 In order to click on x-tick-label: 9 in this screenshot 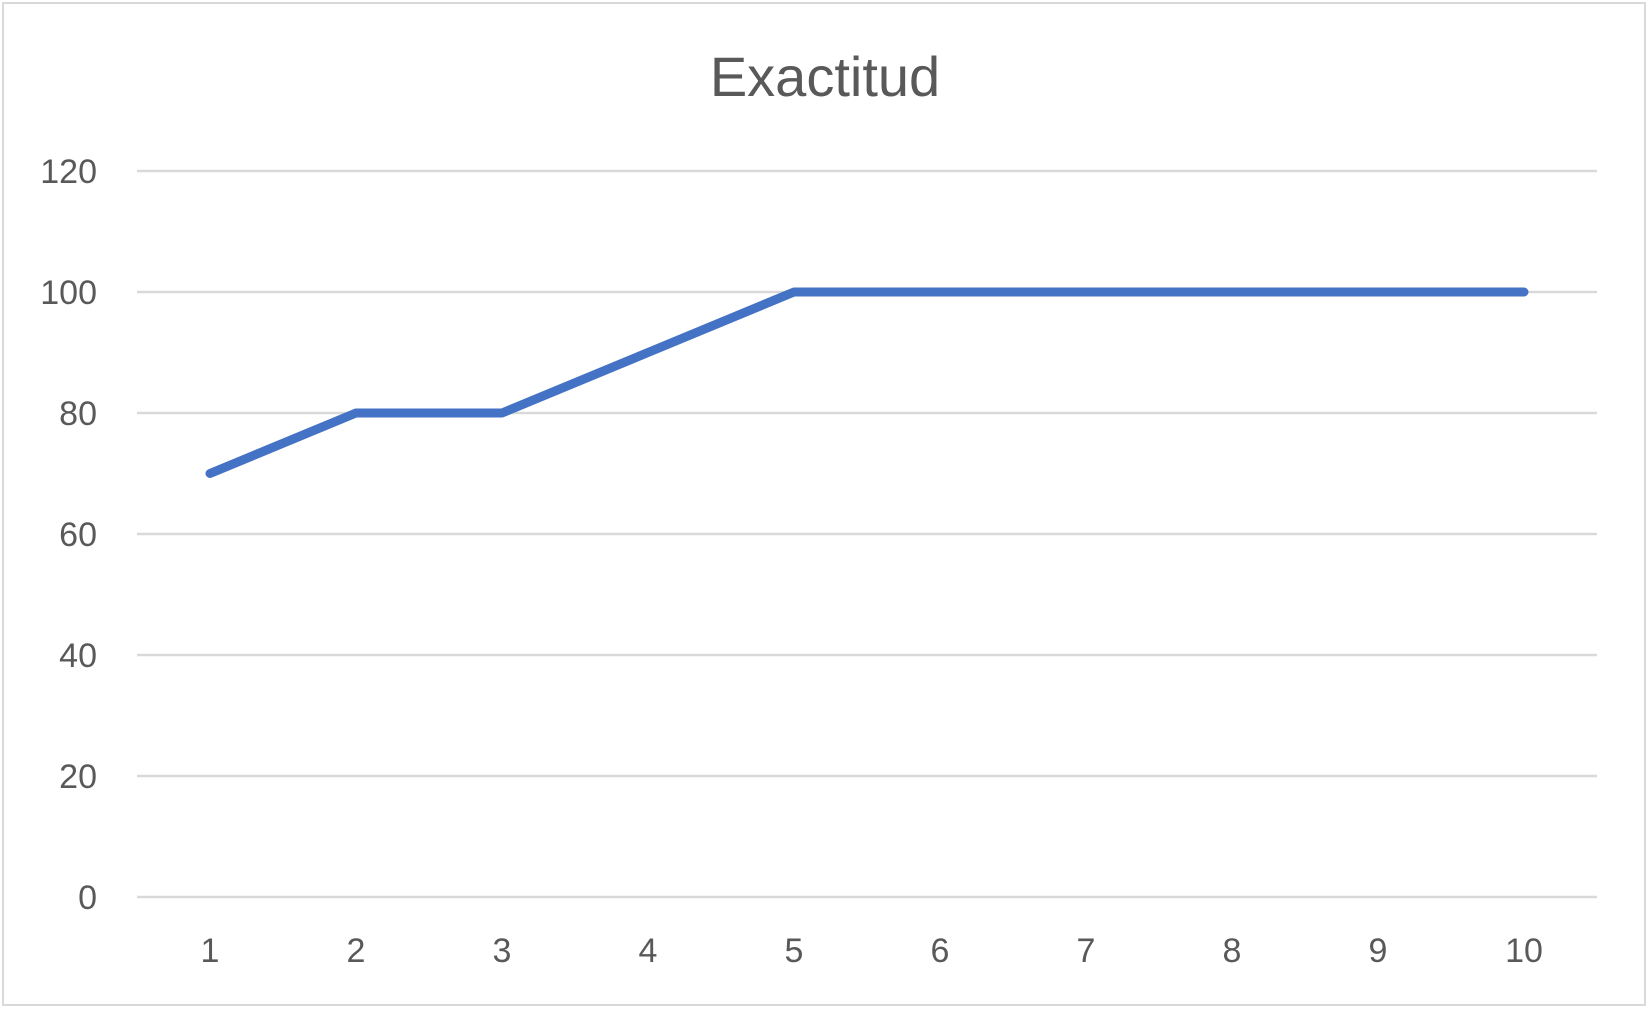, I will do `click(1378, 951)`.